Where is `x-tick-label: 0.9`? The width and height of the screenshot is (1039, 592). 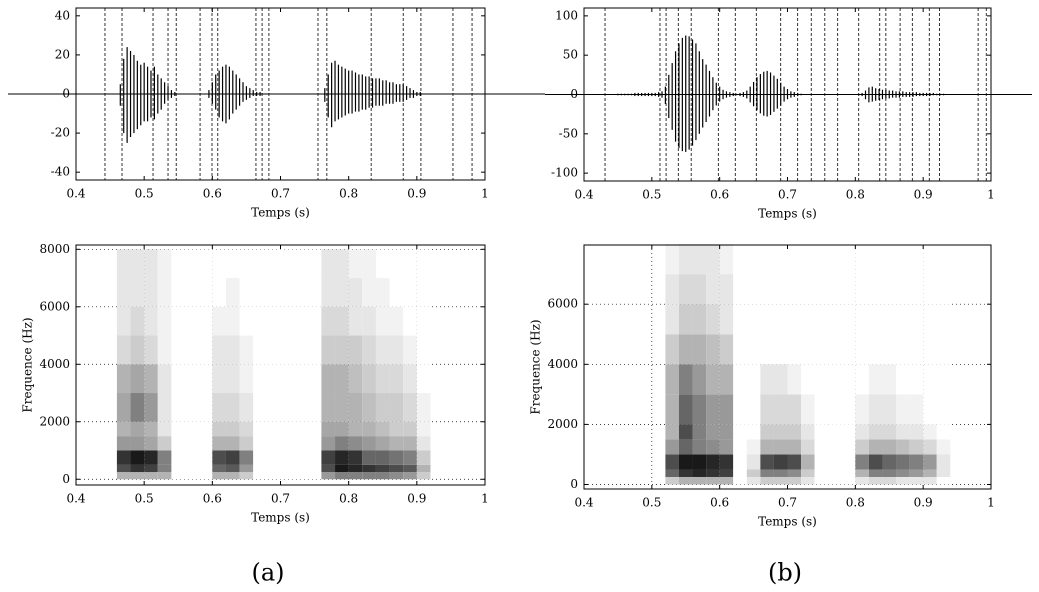
x-tick-label: 0.9 is located at coordinates (923, 503).